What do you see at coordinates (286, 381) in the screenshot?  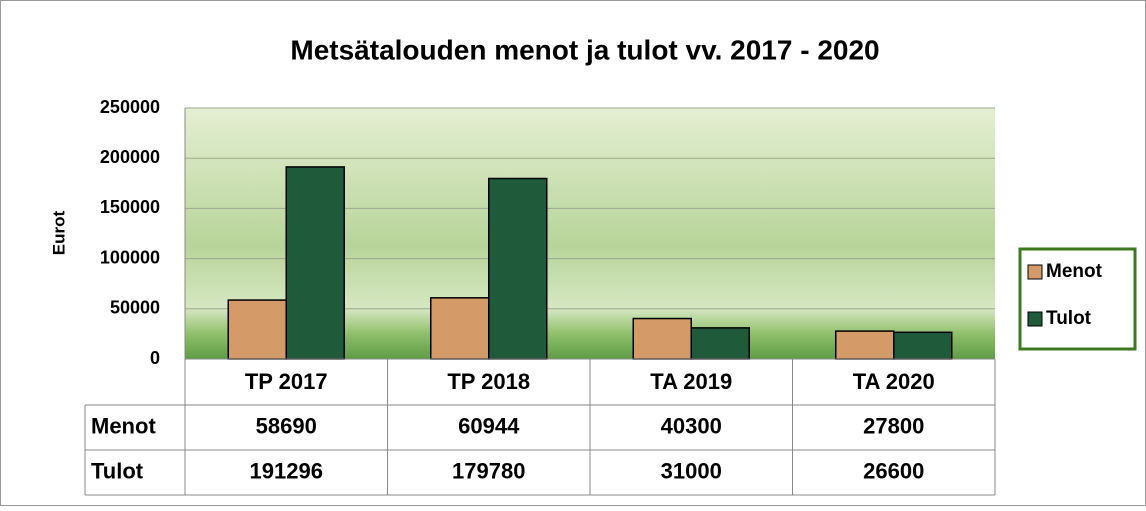 I see `x-tick-label: TP 2017` at bounding box center [286, 381].